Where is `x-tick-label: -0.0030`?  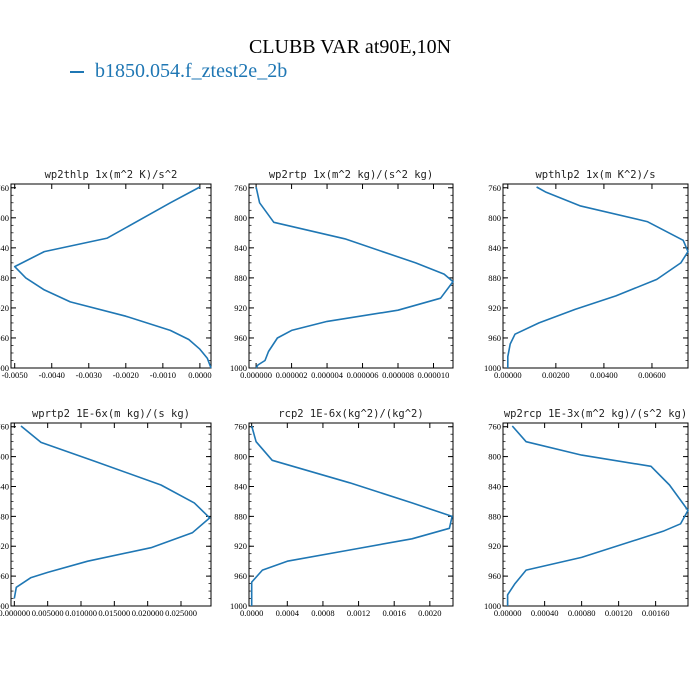
x-tick-label: -0.0030 is located at coordinates (89, 375).